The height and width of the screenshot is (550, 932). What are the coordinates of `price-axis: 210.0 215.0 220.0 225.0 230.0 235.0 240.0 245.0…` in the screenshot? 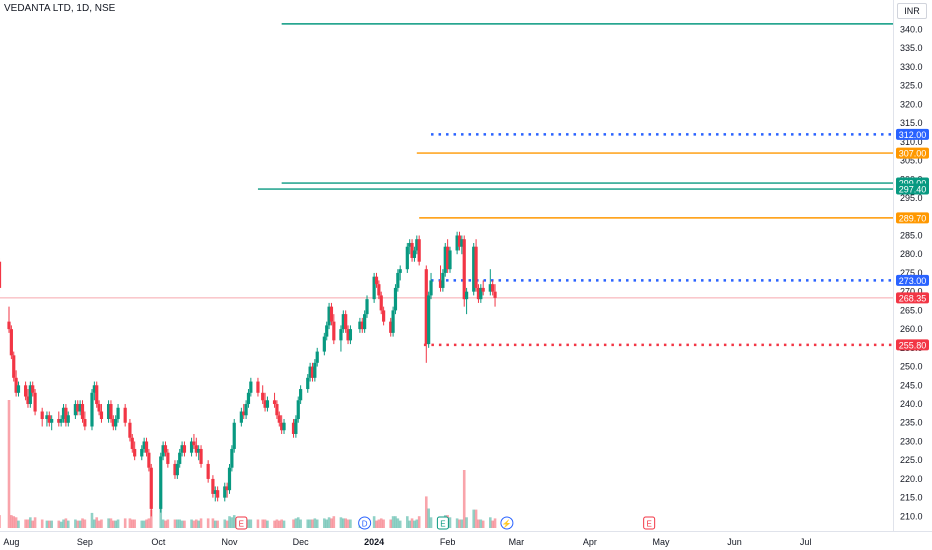 It's located at (908, 265).